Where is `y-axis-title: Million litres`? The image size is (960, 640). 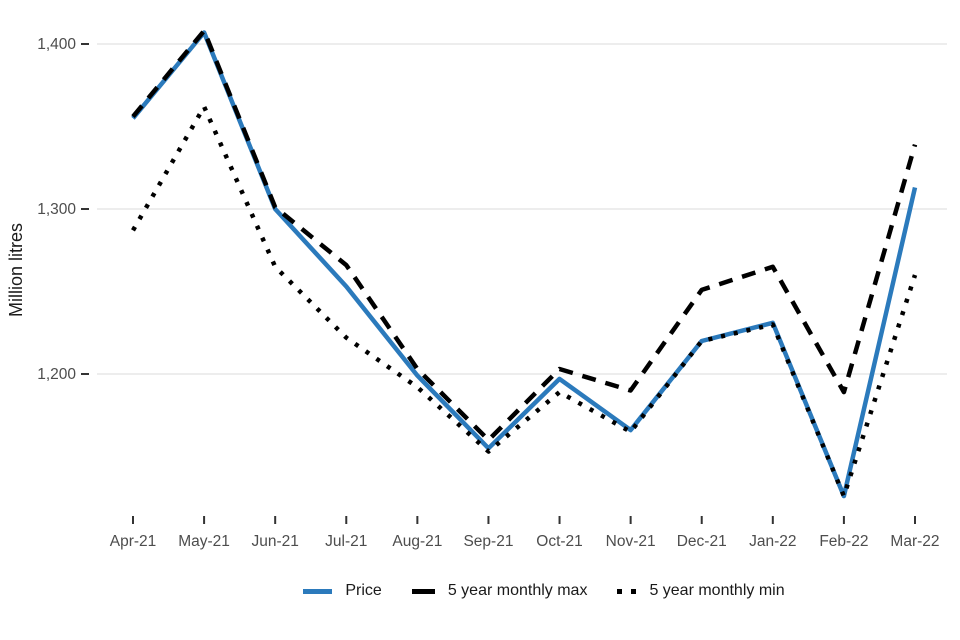
y-axis-title: Million litres is located at coordinates (16, 270).